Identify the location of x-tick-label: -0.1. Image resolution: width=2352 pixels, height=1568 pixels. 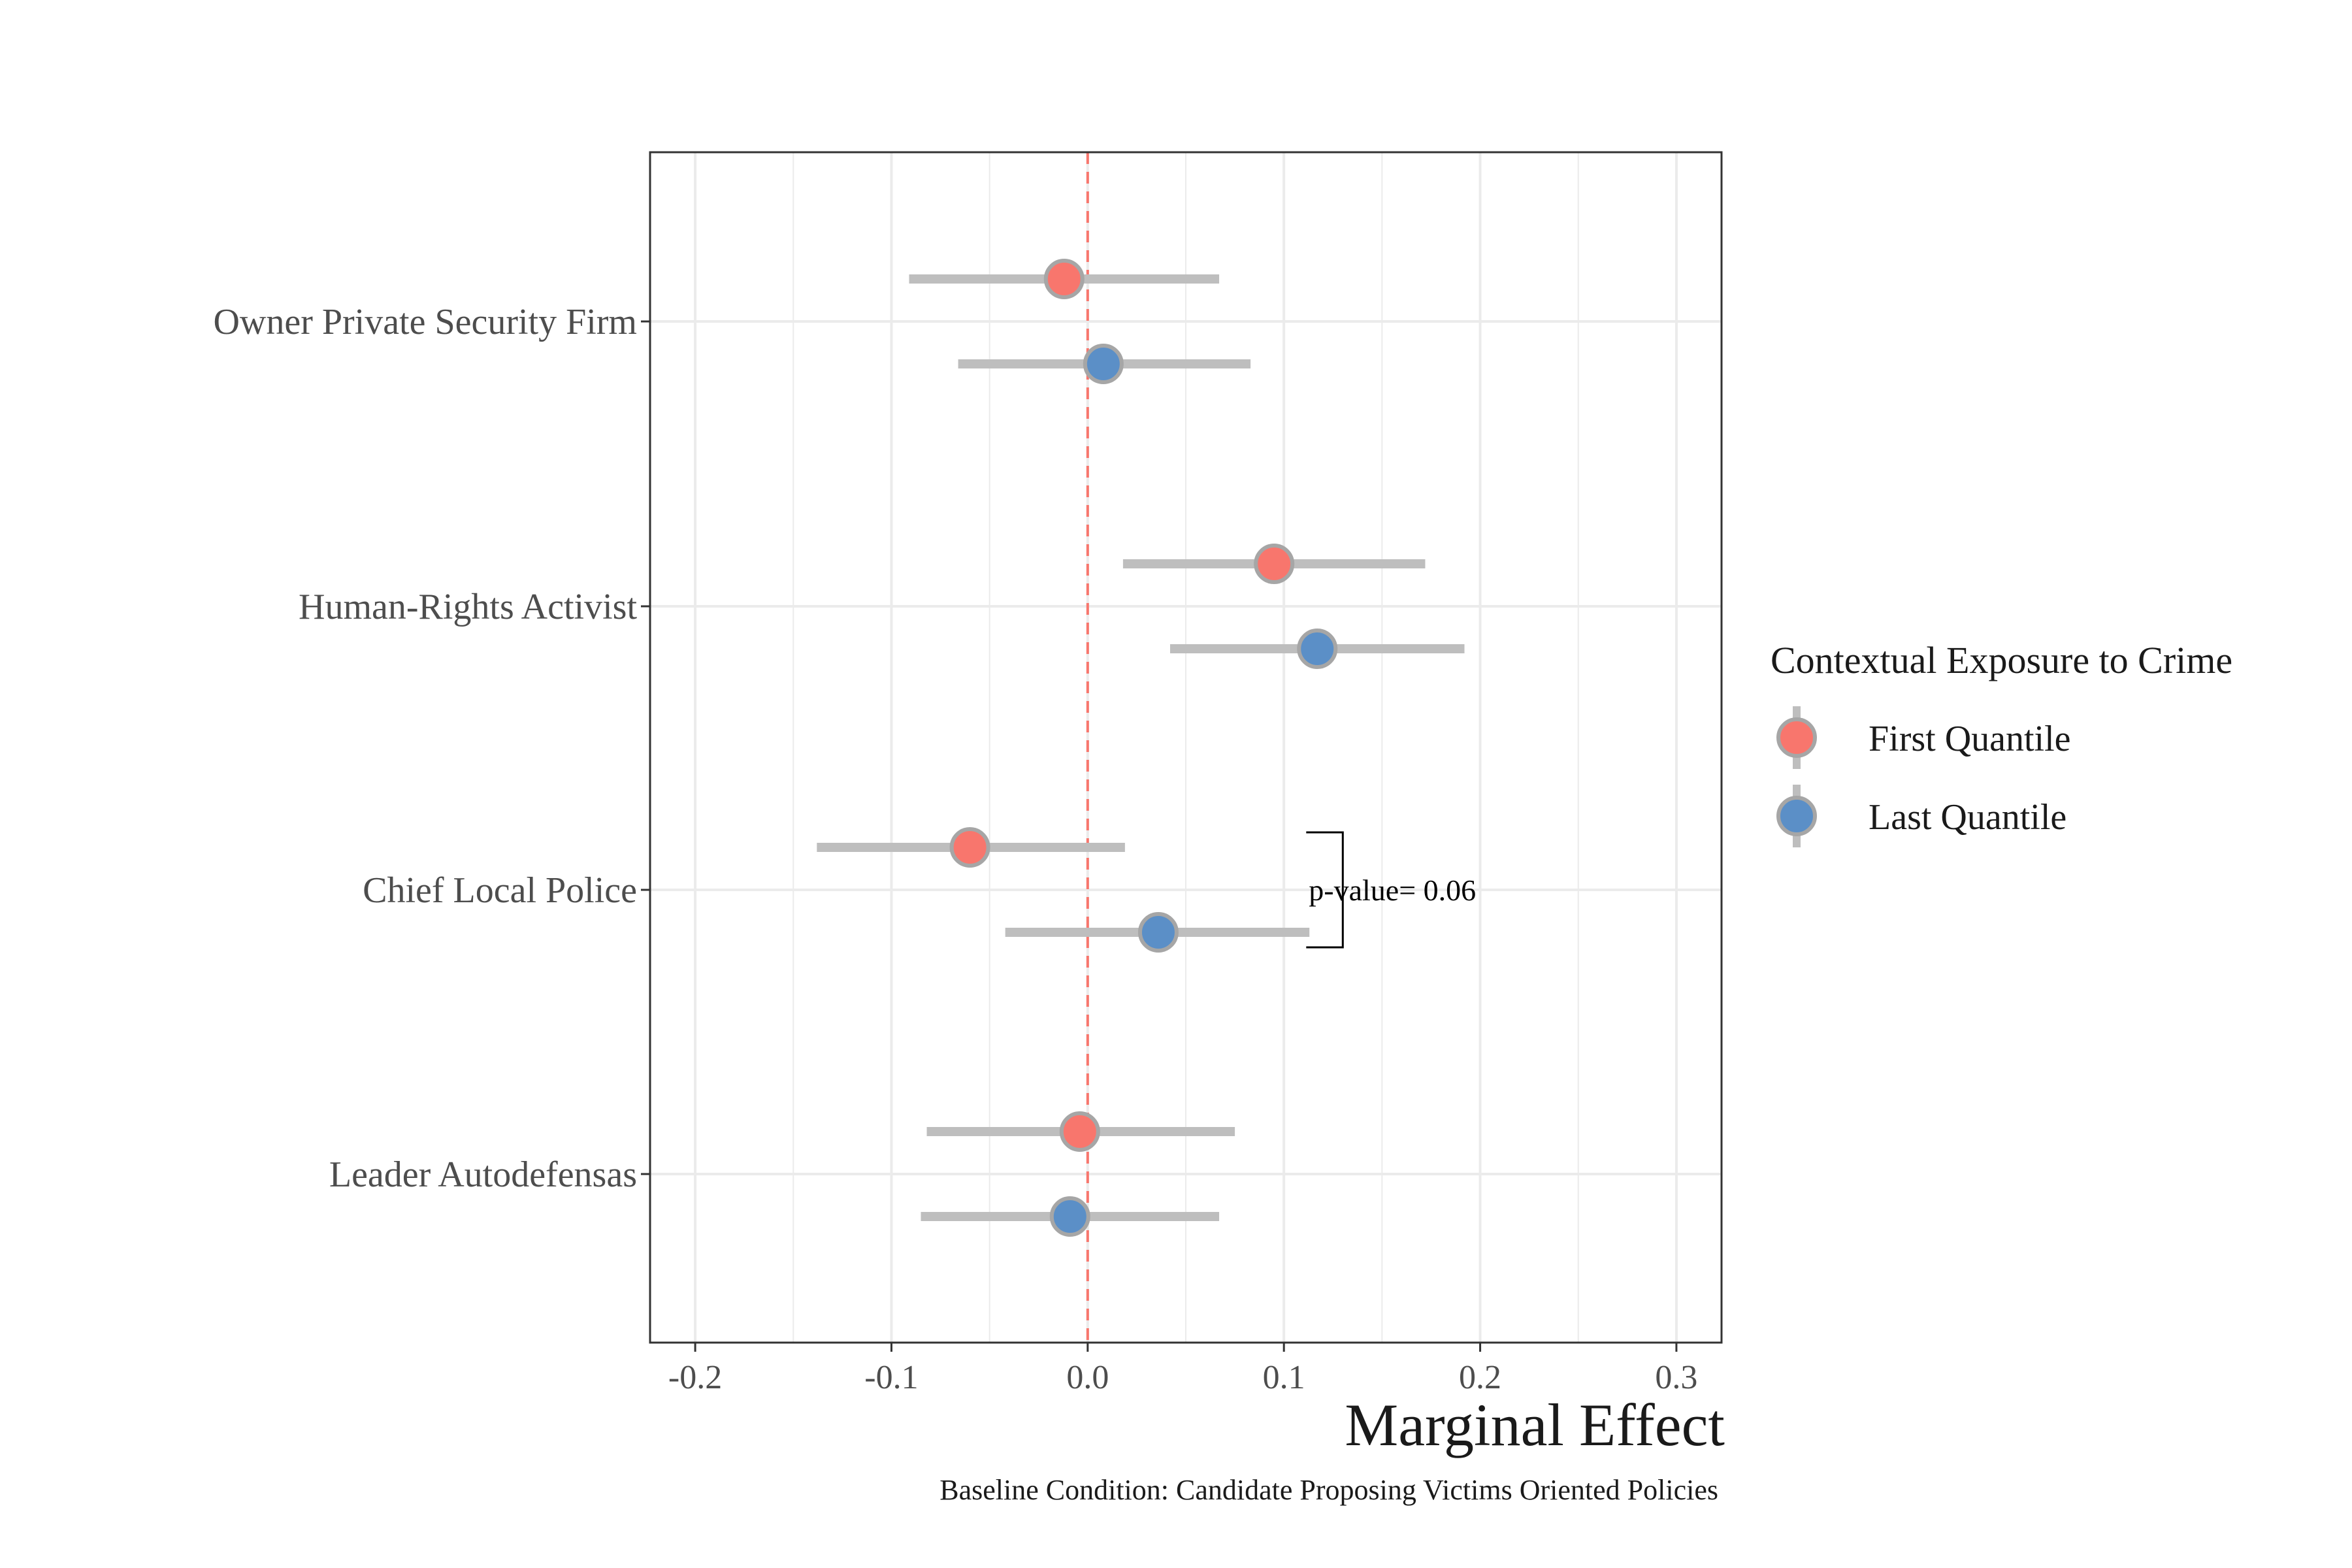
(891, 1377).